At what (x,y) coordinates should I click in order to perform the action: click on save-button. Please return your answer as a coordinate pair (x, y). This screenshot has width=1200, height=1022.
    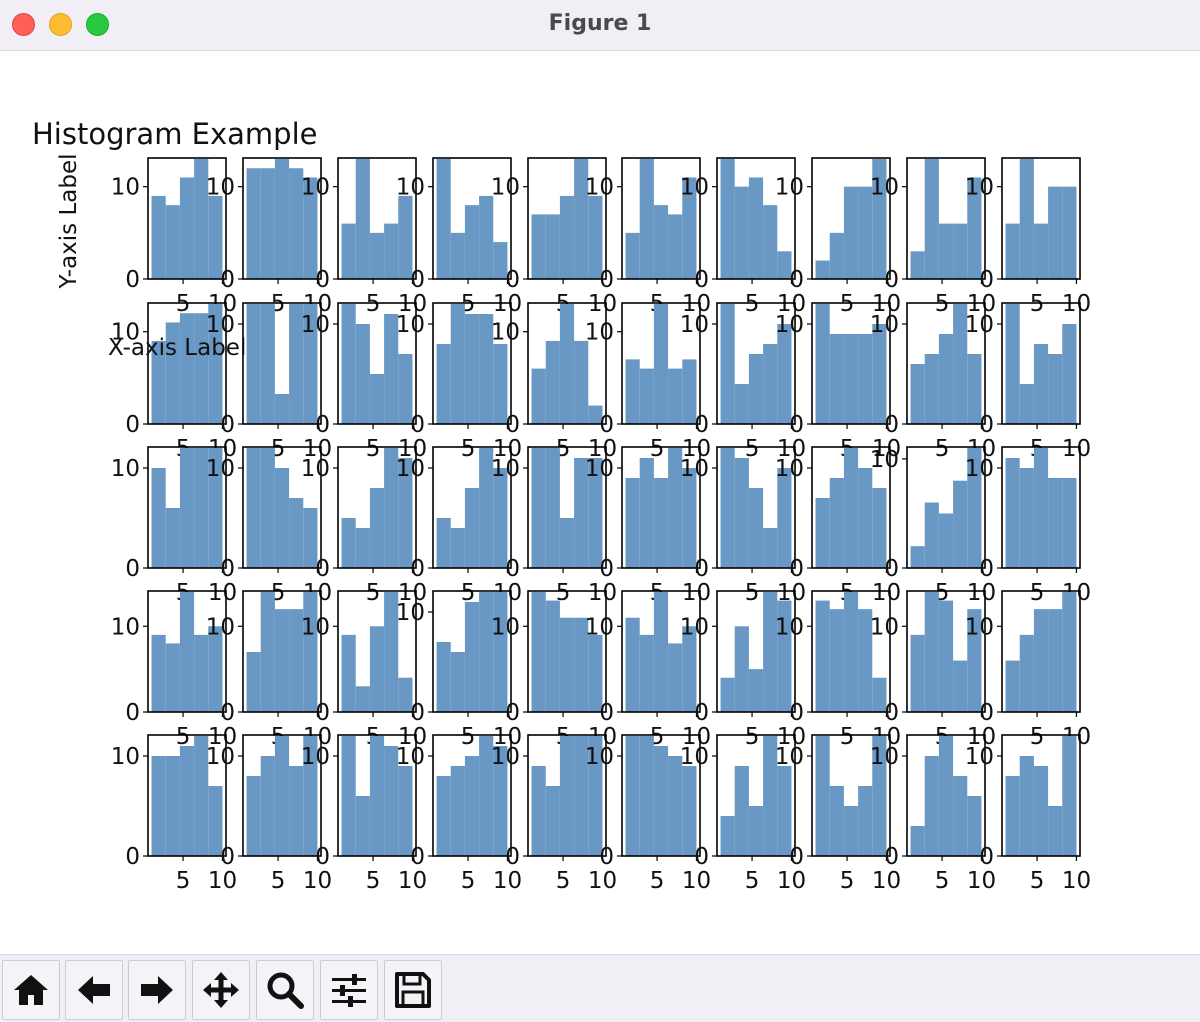
    Looking at the image, I should click on (413, 990).